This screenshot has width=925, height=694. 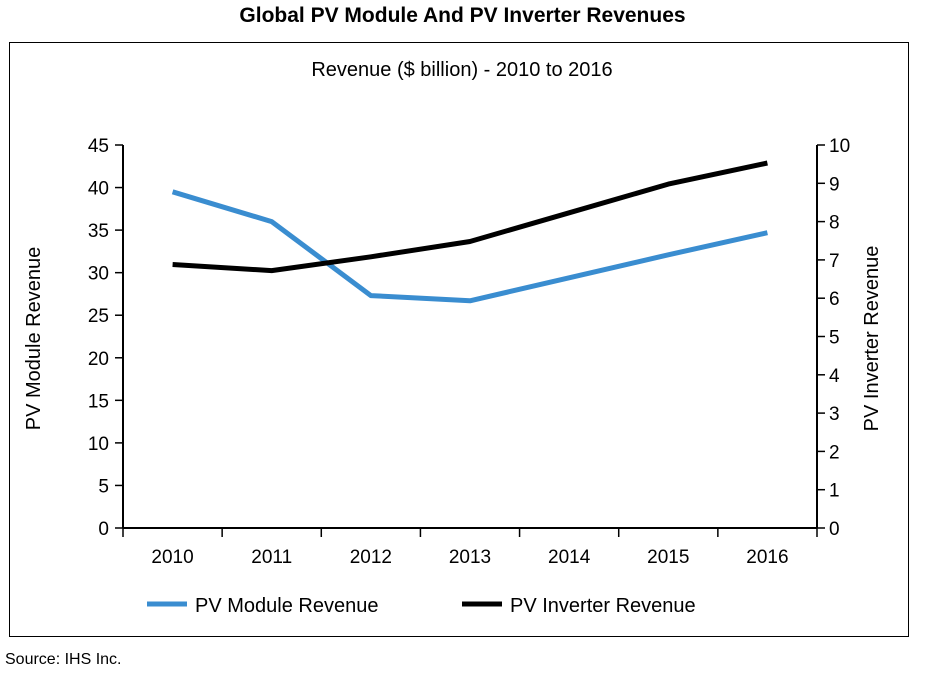 What do you see at coordinates (103, 529) in the screenshot?
I see `left-tick-label: 0` at bounding box center [103, 529].